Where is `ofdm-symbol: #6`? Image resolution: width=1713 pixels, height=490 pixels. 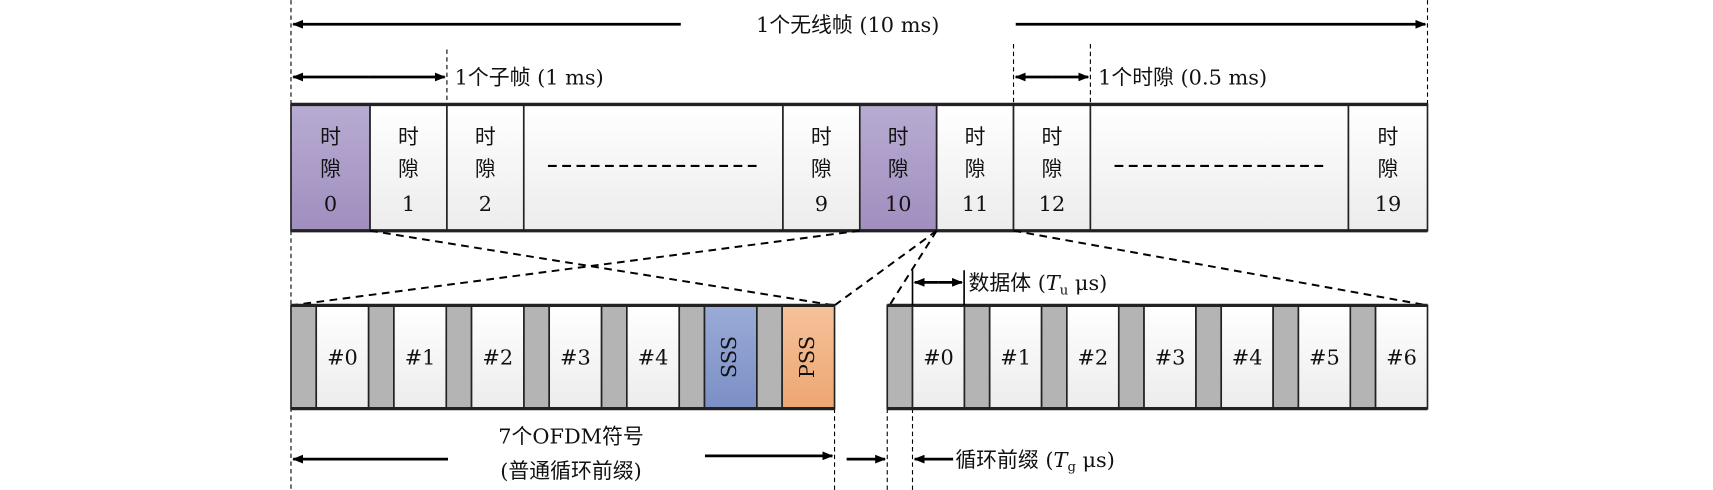
ofdm-symbol: #6 is located at coordinates (1389, 357).